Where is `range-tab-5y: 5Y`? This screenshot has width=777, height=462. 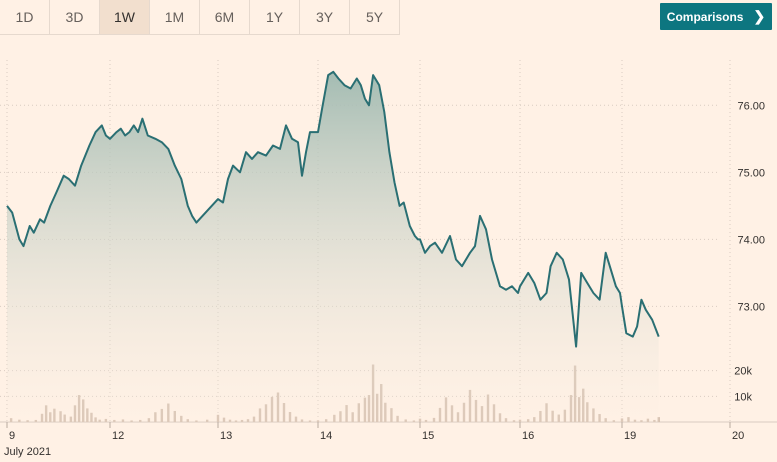
range-tab-5y: 5Y is located at coordinates (375, 17).